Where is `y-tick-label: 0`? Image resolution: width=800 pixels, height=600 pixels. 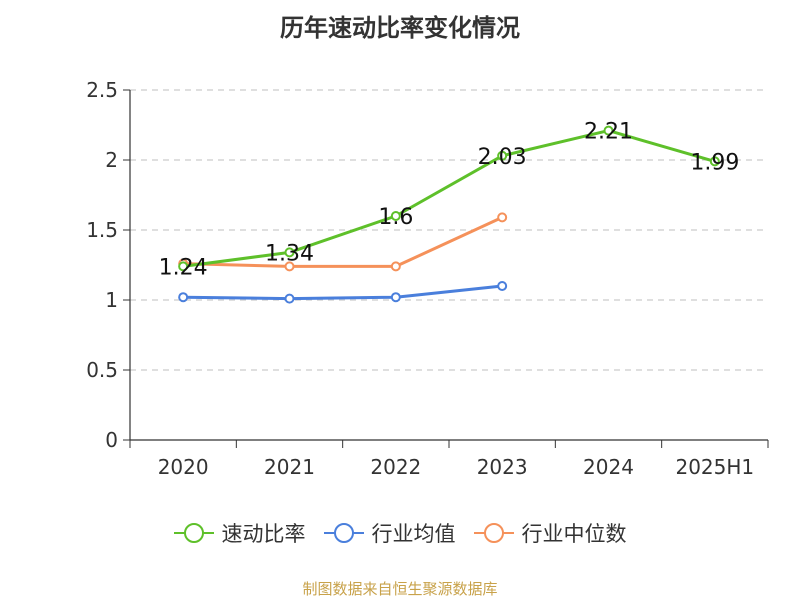
y-tick-label: 0 is located at coordinates (111, 440).